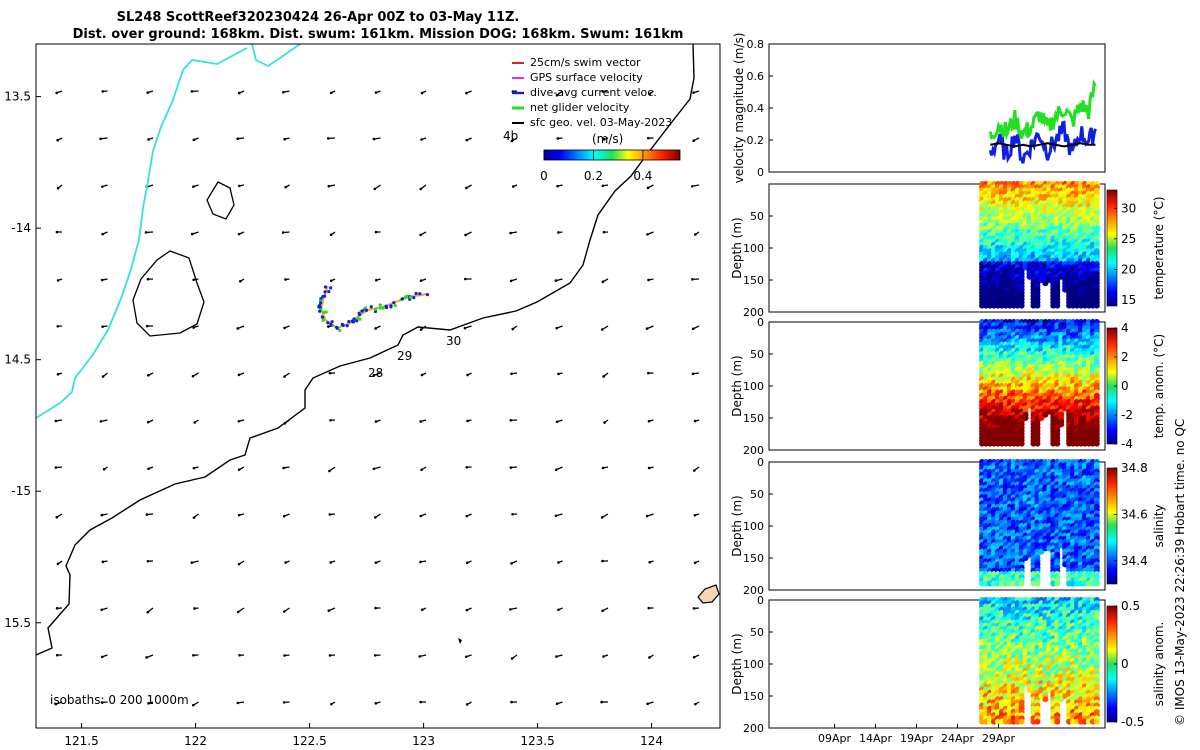 The height and width of the screenshot is (750, 1200). What do you see at coordinates (1037, 721) in the screenshot?
I see `salinity-anomaly-data-point` at bounding box center [1037, 721].